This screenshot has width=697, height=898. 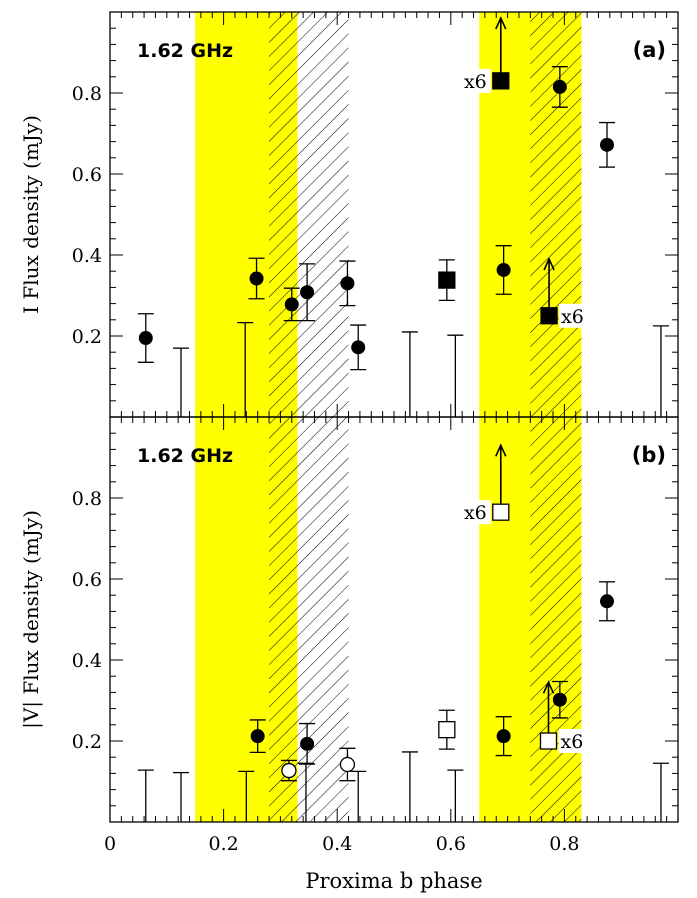 What do you see at coordinates (393, 881) in the screenshot?
I see `x-axis-label: Proxima b phase` at bounding box center [393, 881].